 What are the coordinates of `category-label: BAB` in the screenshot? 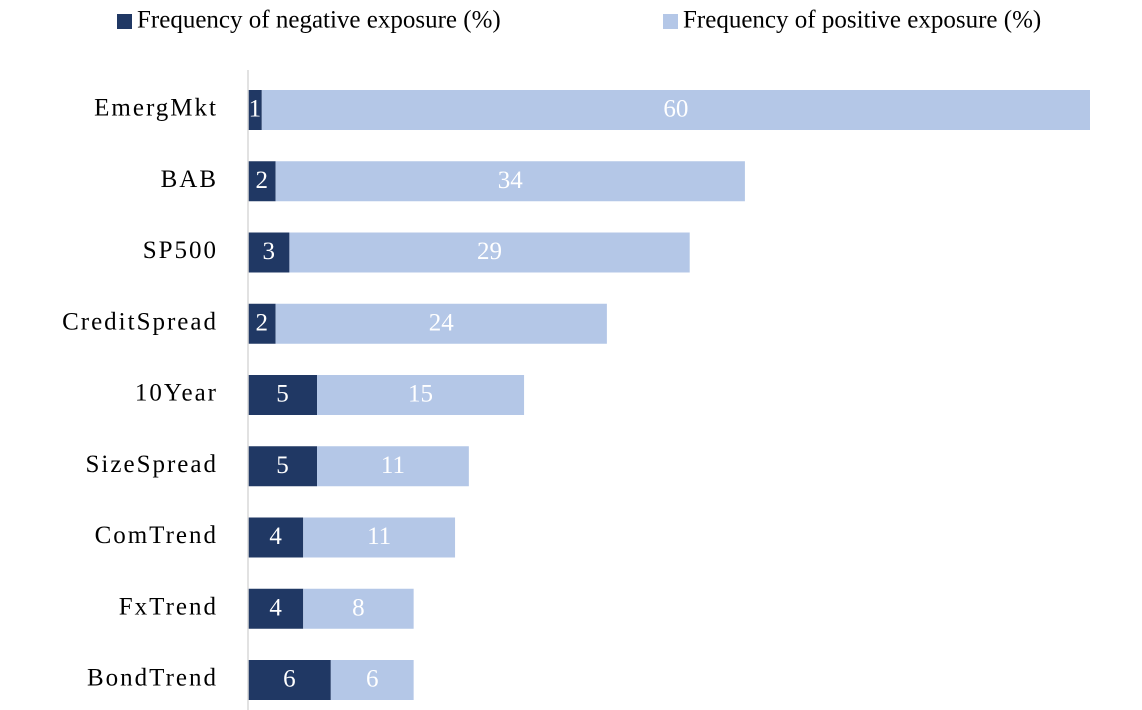 It's located at (189, 179).